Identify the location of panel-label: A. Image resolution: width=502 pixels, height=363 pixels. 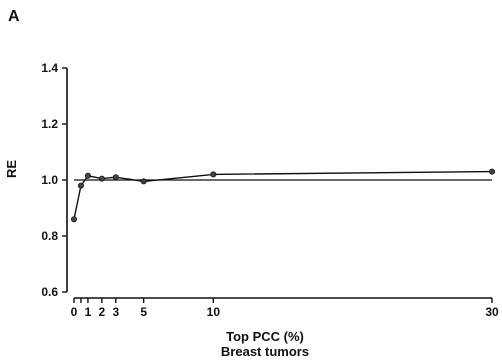
(14, 16).